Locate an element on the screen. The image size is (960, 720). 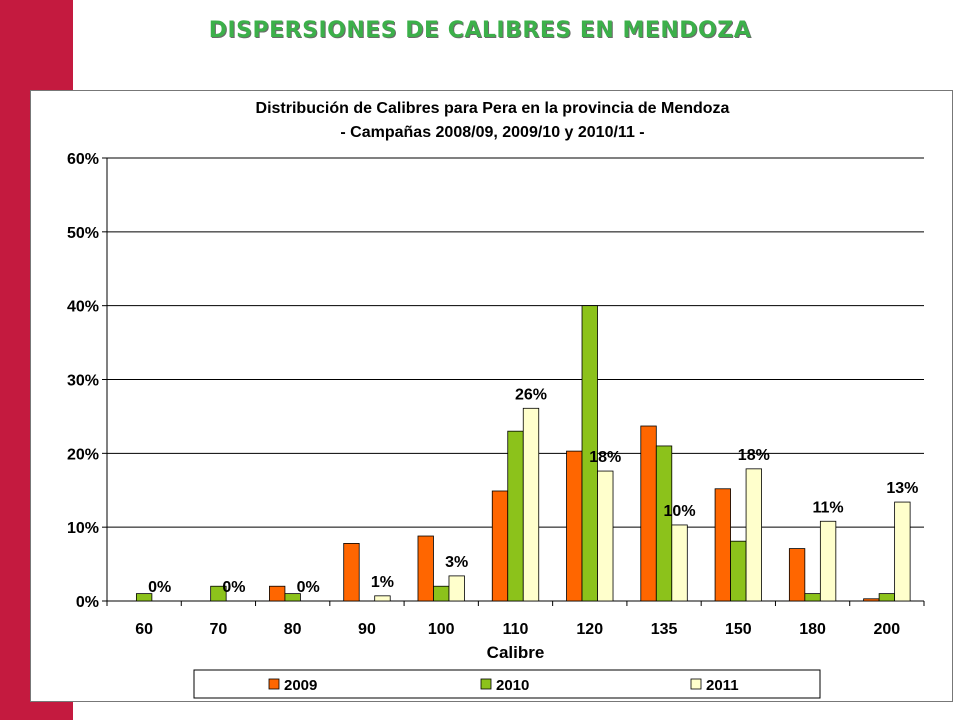
legend-swatch-2010 is located at coordinates (486, 684).